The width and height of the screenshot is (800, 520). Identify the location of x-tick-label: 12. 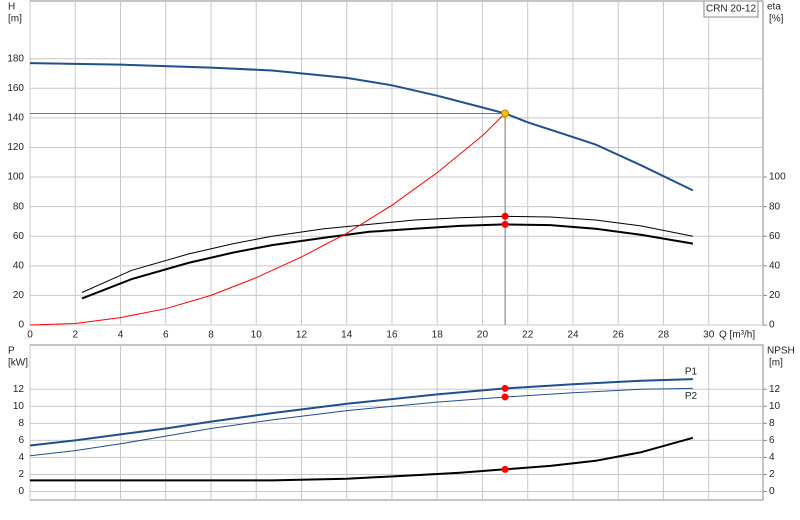
(302, 335).